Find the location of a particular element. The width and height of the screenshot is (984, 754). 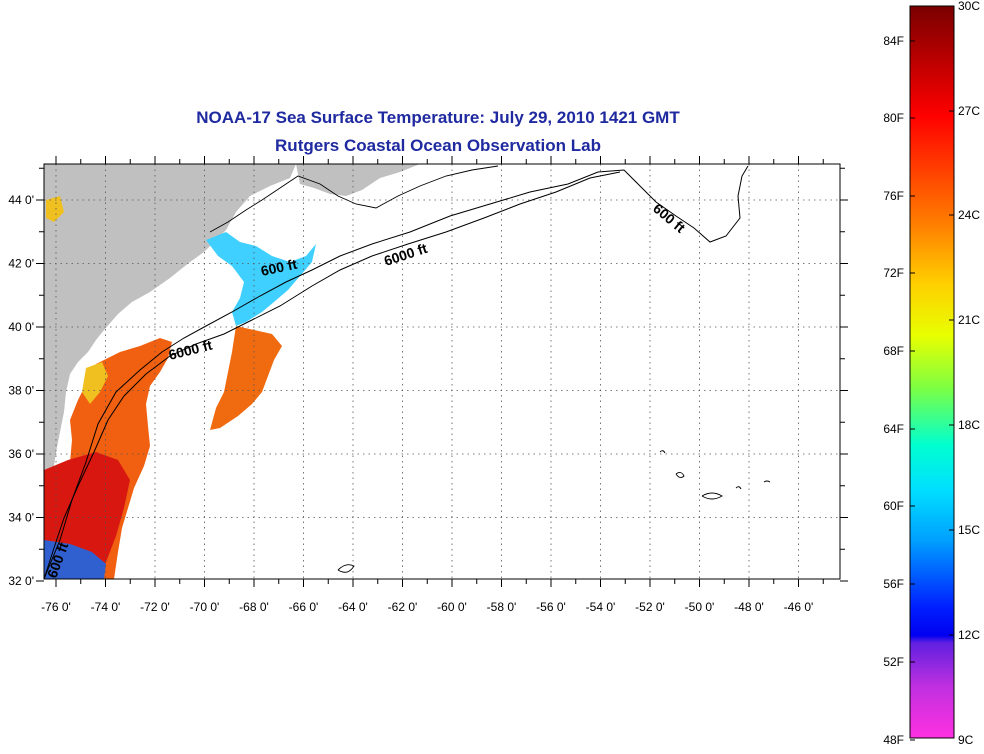

colorbar-c-label: 30C is located at coordinates (969, 6).